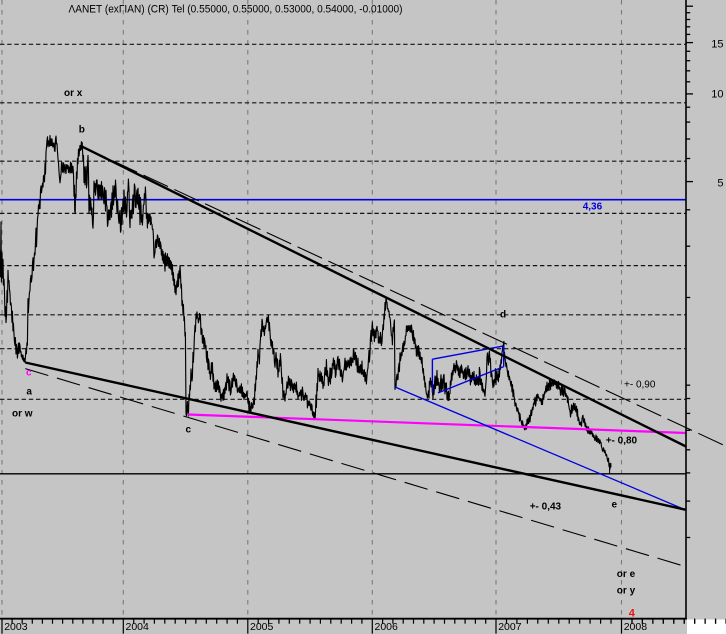  What do you see at coordinates (626, 591) in the screenshot?
I see `svg-text: or y` at bounding box center [626, 591].